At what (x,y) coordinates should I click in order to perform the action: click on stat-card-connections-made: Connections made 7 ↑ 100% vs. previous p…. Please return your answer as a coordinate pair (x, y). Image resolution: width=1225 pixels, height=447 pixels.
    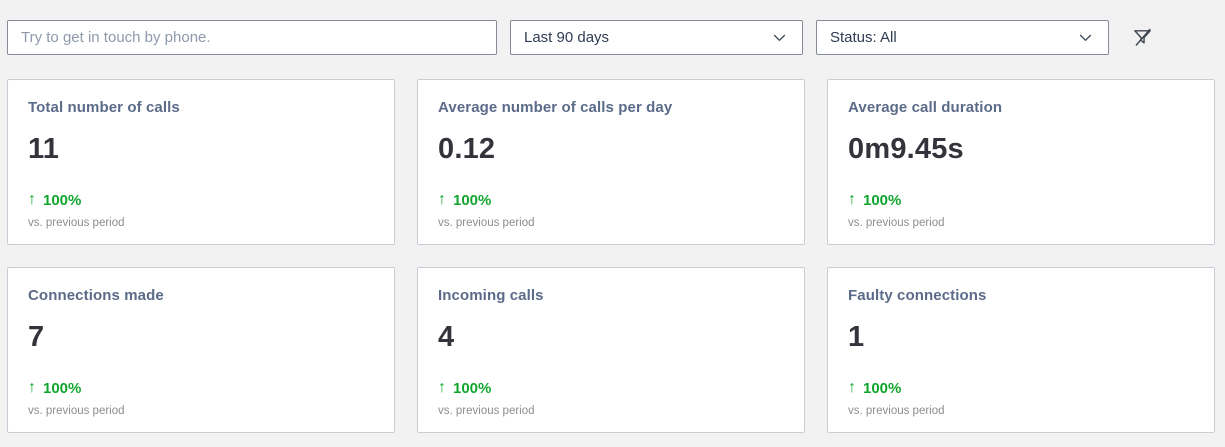
    Looking at the image, I should click on (201, 350).